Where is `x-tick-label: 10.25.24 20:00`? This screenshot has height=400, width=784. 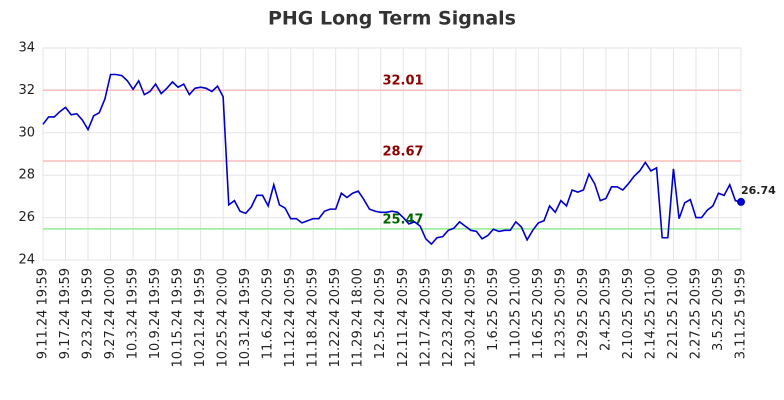 x-tick-label: 10.25.24 20:00 is located at coordinates (223, 318).